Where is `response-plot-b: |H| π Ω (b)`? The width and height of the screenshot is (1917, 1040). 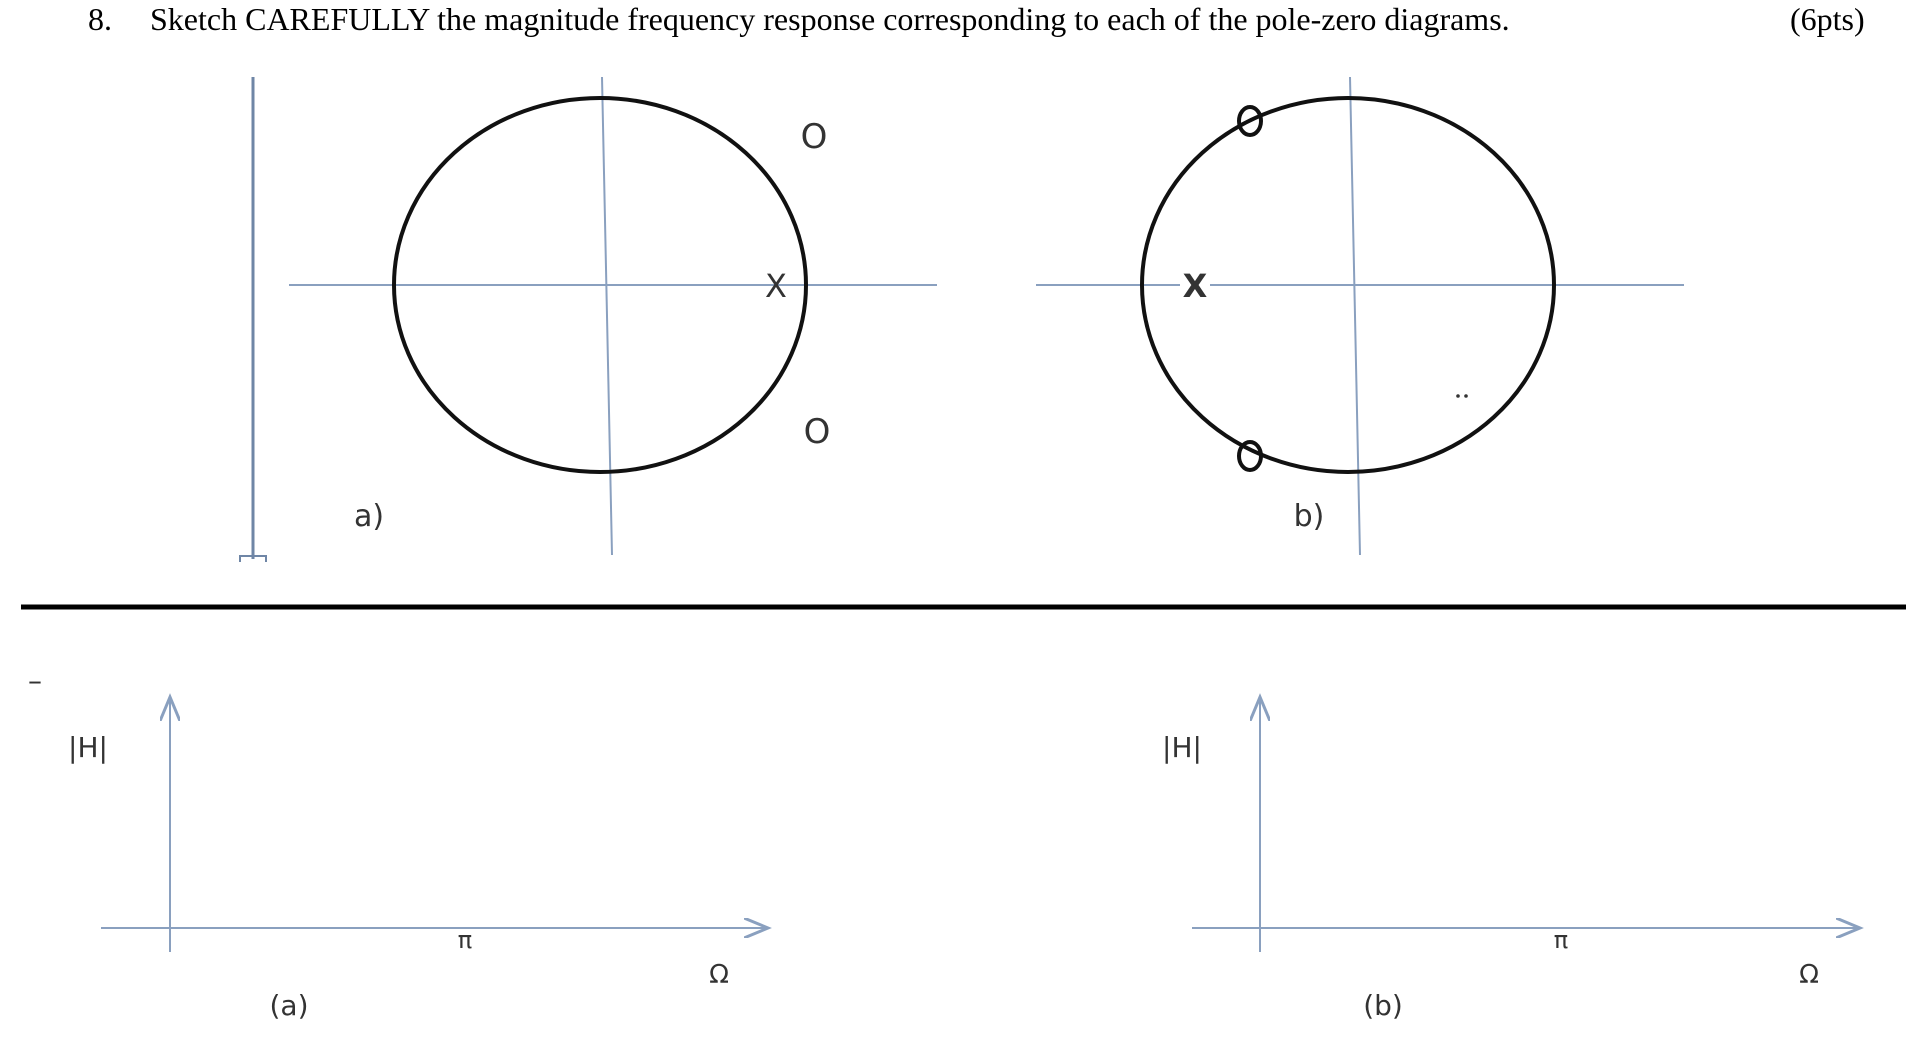
response-plot-b: |H| π Ω (b) is located at coordinates (1511, 859).